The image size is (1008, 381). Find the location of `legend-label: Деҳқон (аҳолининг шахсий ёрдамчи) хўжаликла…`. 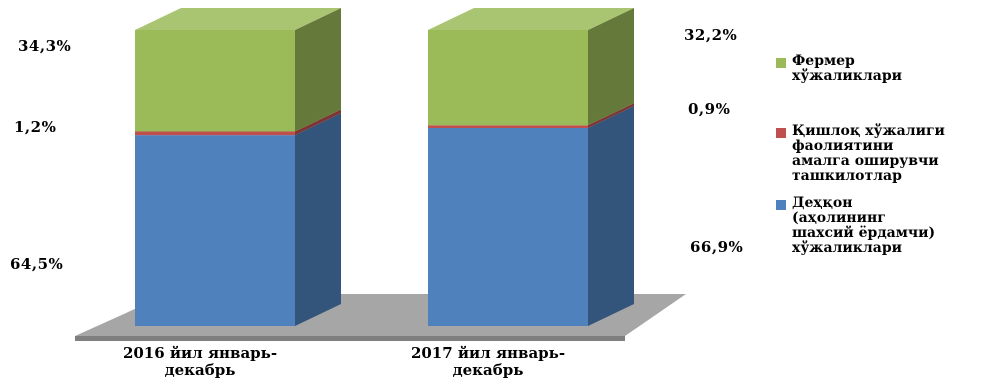

legend-label: Деҳқон (аҳолининг шахсий ёрдамчи) хўжаликла… is located at coordinates (884, 226).